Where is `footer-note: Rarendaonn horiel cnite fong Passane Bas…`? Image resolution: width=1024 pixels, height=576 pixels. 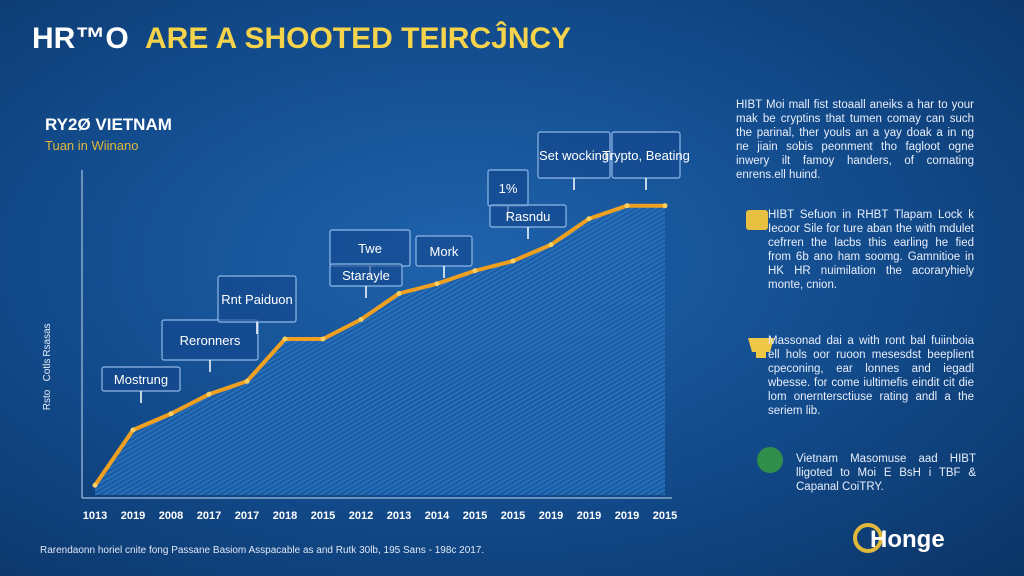 footer-note: Rarendaonn horiel cnite fong Passane Bas… is located at coordinates (262, 550).